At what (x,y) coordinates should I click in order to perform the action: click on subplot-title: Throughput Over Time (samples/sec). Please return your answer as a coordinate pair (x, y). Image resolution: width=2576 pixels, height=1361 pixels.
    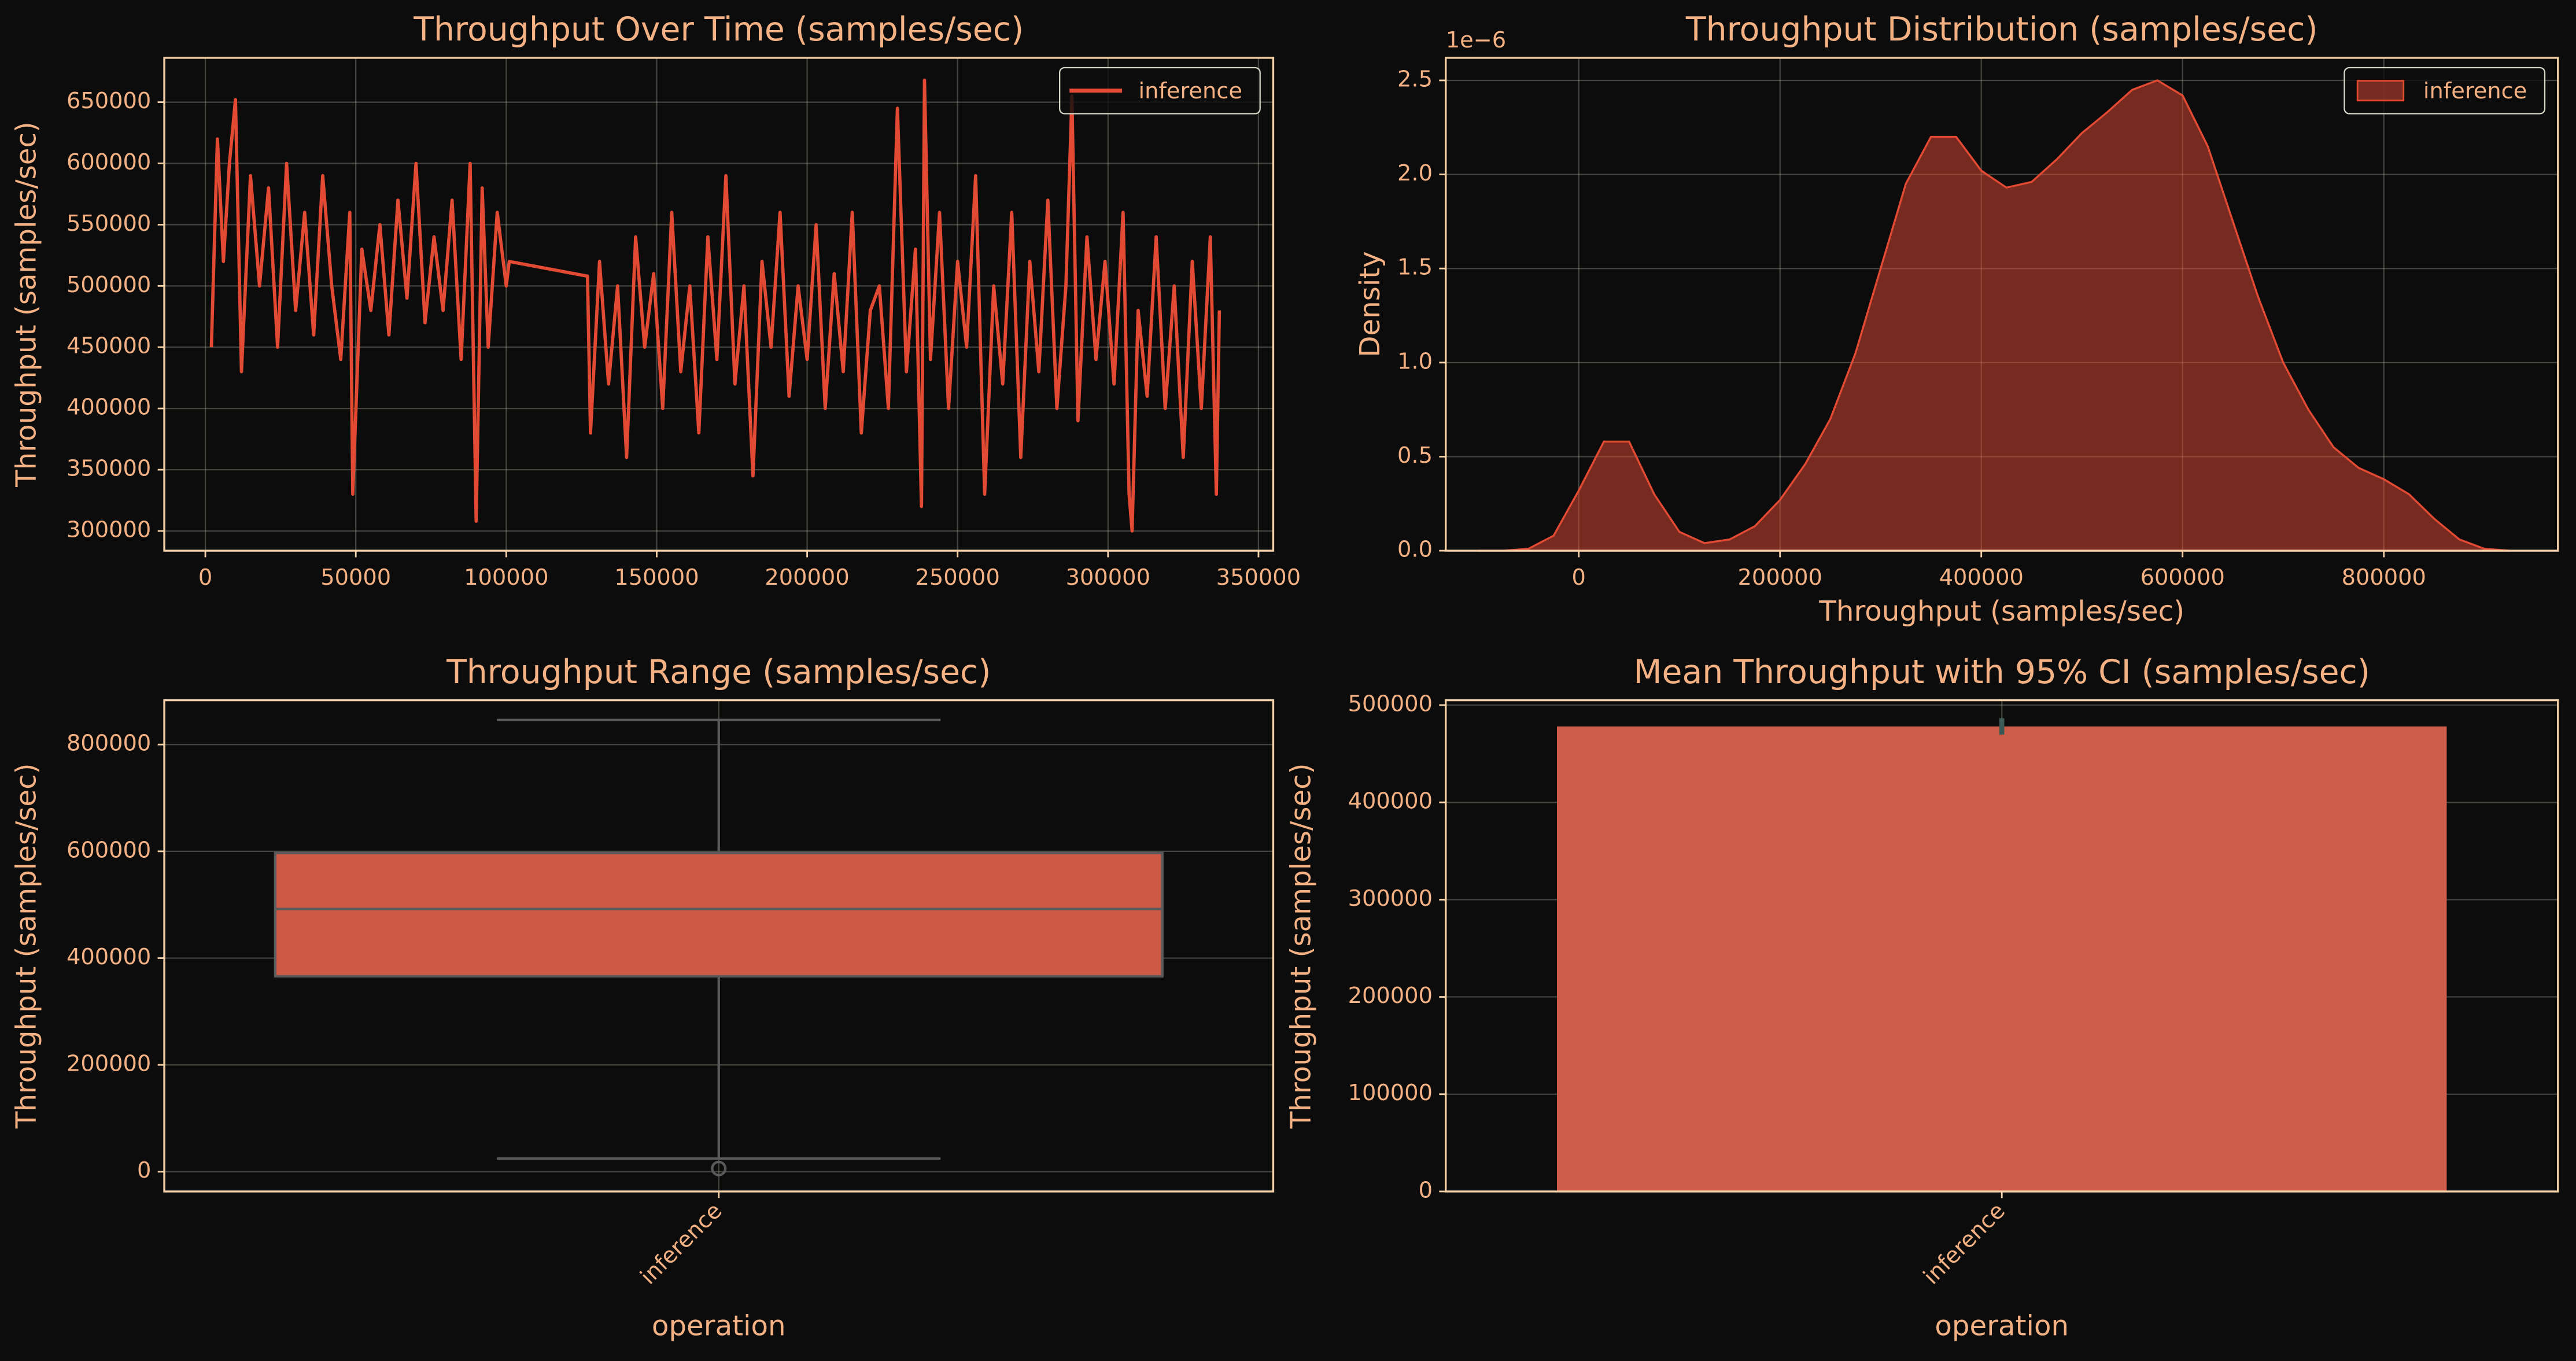
    Looking at the image, I should click on (718, 29).